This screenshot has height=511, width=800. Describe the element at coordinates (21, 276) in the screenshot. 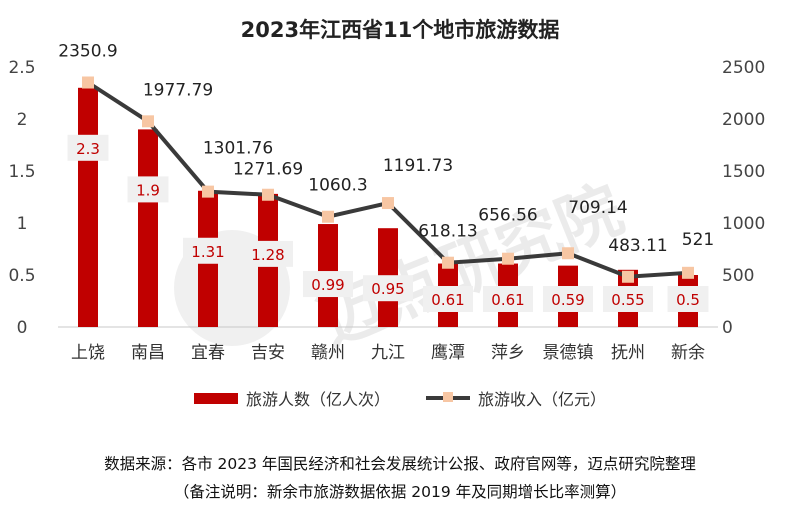

I see `left-tick-label: 0.5` at that location.